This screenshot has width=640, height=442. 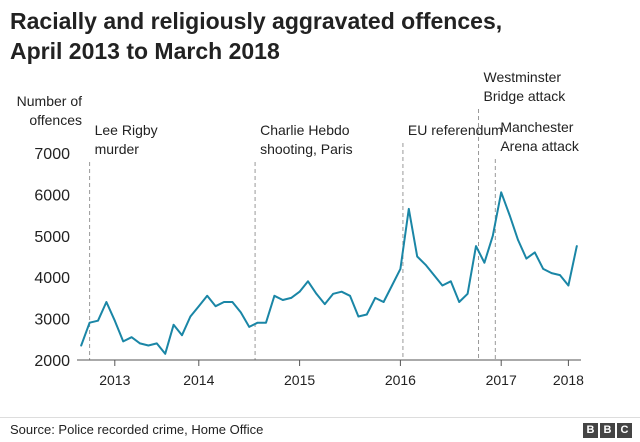 What do you see at coordinates (52, 278) in the screenshot?
I see `y-tick-label: 4000` at bounding box center [52, 278].